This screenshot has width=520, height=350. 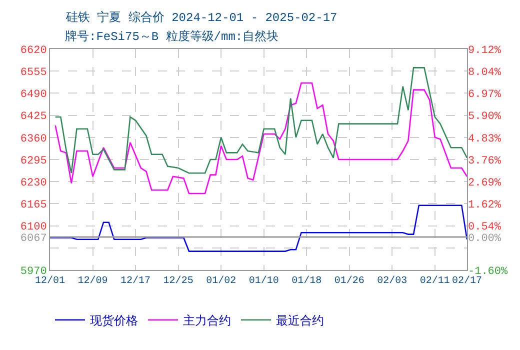 What do you see at coordinates (172, 36) in the screenshot?
I see `chart-subtitle: 牌号:FeSi75～B 粒度等级/mm:自然块` at bounding box center [172, 36].